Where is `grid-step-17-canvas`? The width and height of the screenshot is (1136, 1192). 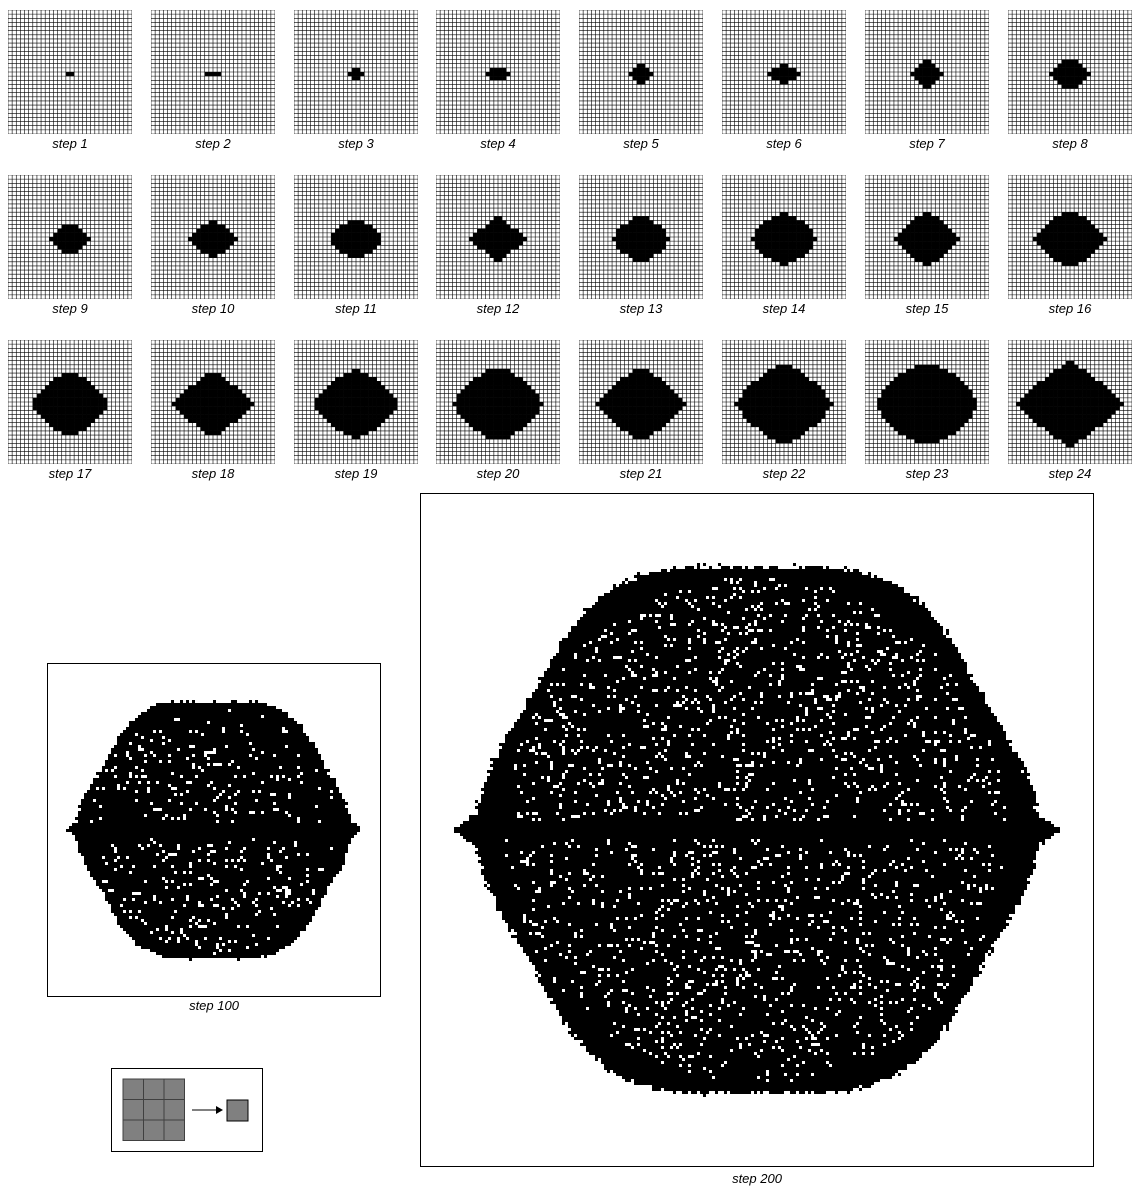
grid-step-17-canvas is located at coordinates (70, 402).